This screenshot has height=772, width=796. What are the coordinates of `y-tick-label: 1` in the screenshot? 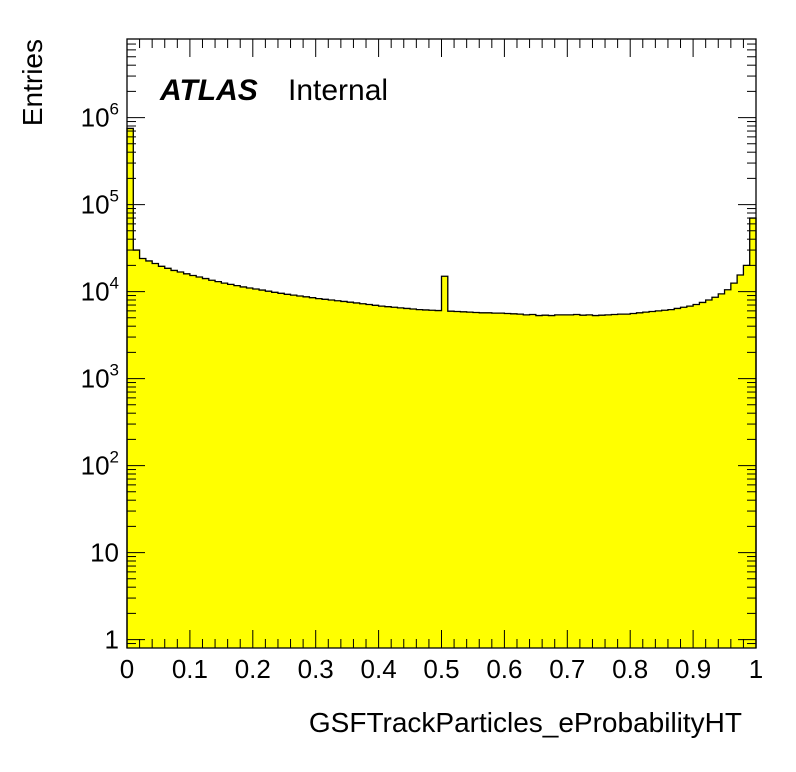 It's located at (112, 640).